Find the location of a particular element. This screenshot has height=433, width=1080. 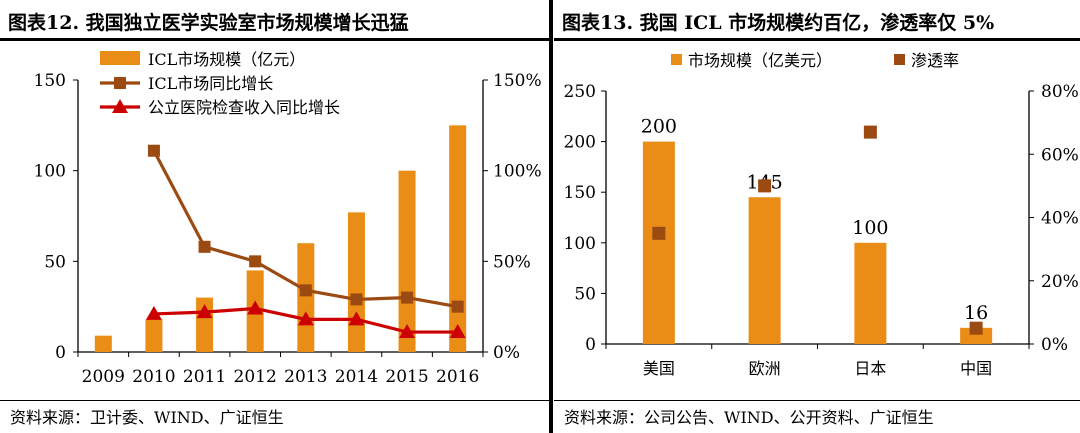

right-source-rule is located at coordinates (817, 400).